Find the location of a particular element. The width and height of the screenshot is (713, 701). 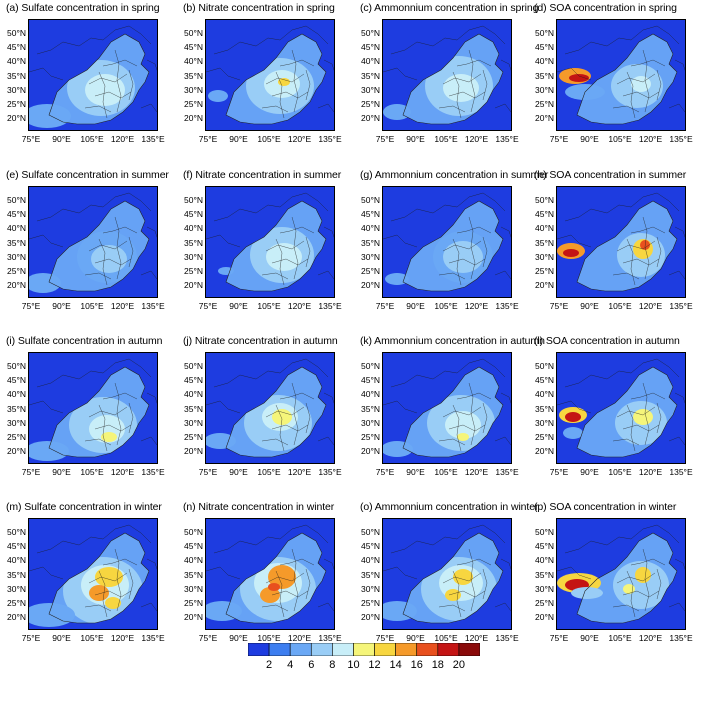

region-outline is located at coordinates (99, 246).